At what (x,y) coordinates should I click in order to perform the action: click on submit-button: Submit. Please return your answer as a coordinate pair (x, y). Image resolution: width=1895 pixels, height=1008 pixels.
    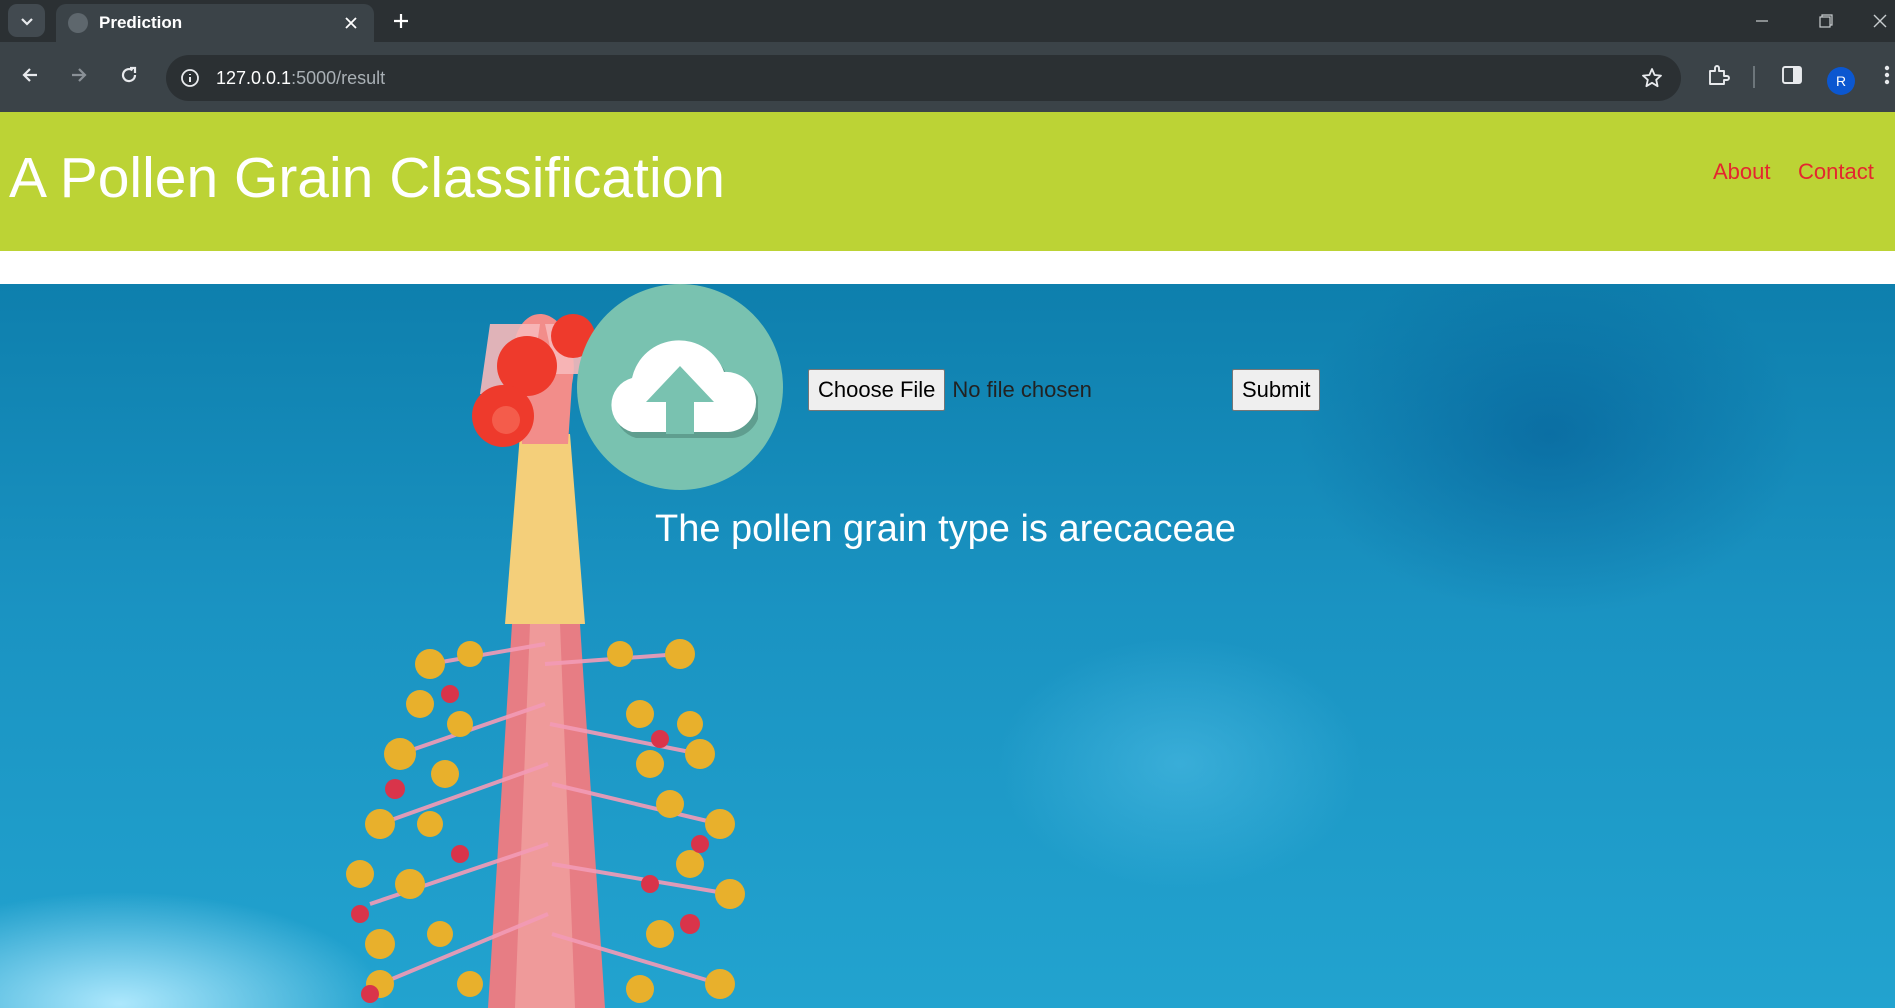
    Looking at the image, I should click on (1276, 390).